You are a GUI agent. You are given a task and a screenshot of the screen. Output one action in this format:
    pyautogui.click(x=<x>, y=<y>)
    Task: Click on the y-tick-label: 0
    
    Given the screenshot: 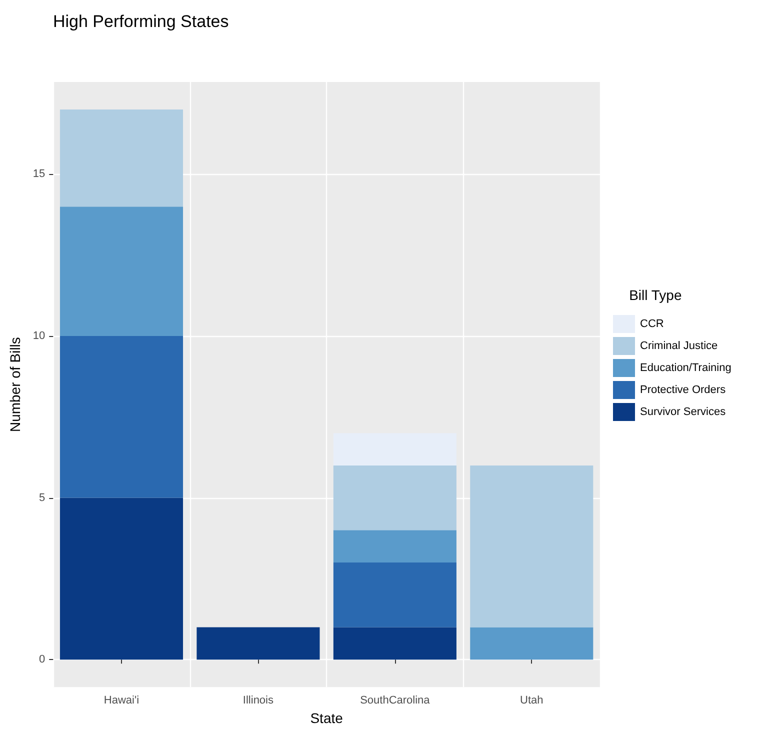 What is the action you would take?
    pyautogui.click(x=42, y=660)
    